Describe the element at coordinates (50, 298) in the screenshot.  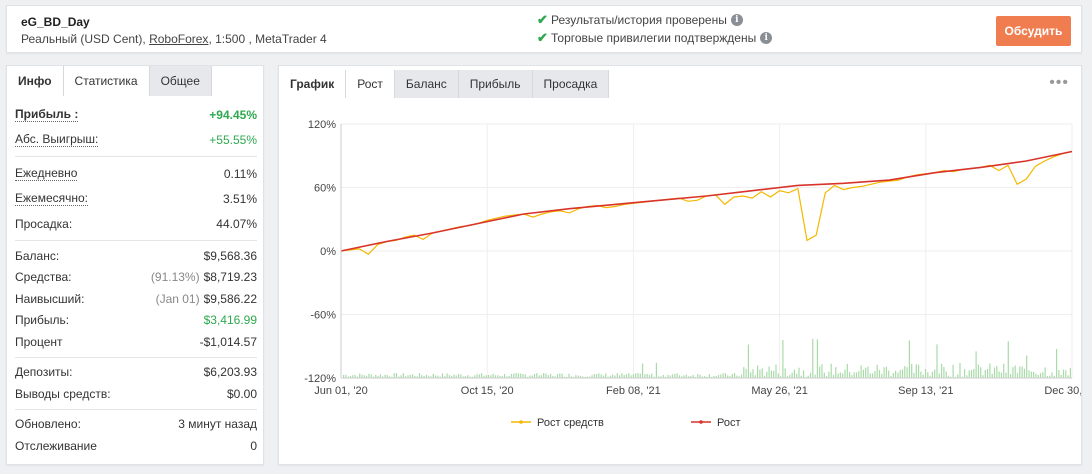
I see `stat-label: Наивысший:` at that location.